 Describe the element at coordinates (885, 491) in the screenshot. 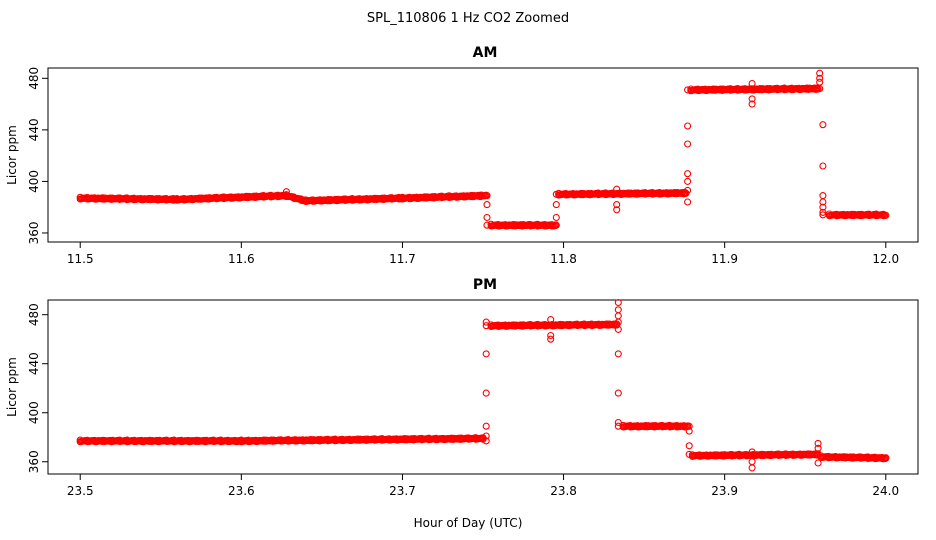

I see `pm-x-tick-label: 24.0` at that location.